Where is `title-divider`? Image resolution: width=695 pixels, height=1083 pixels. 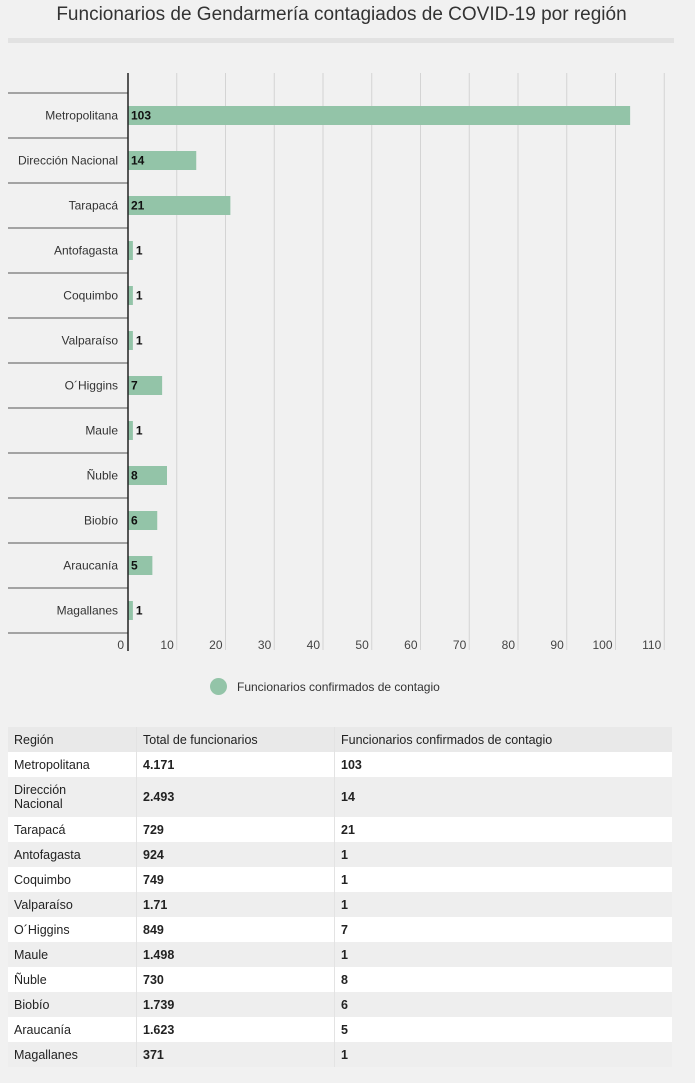 title-divider is located at coordinates (341, 40).